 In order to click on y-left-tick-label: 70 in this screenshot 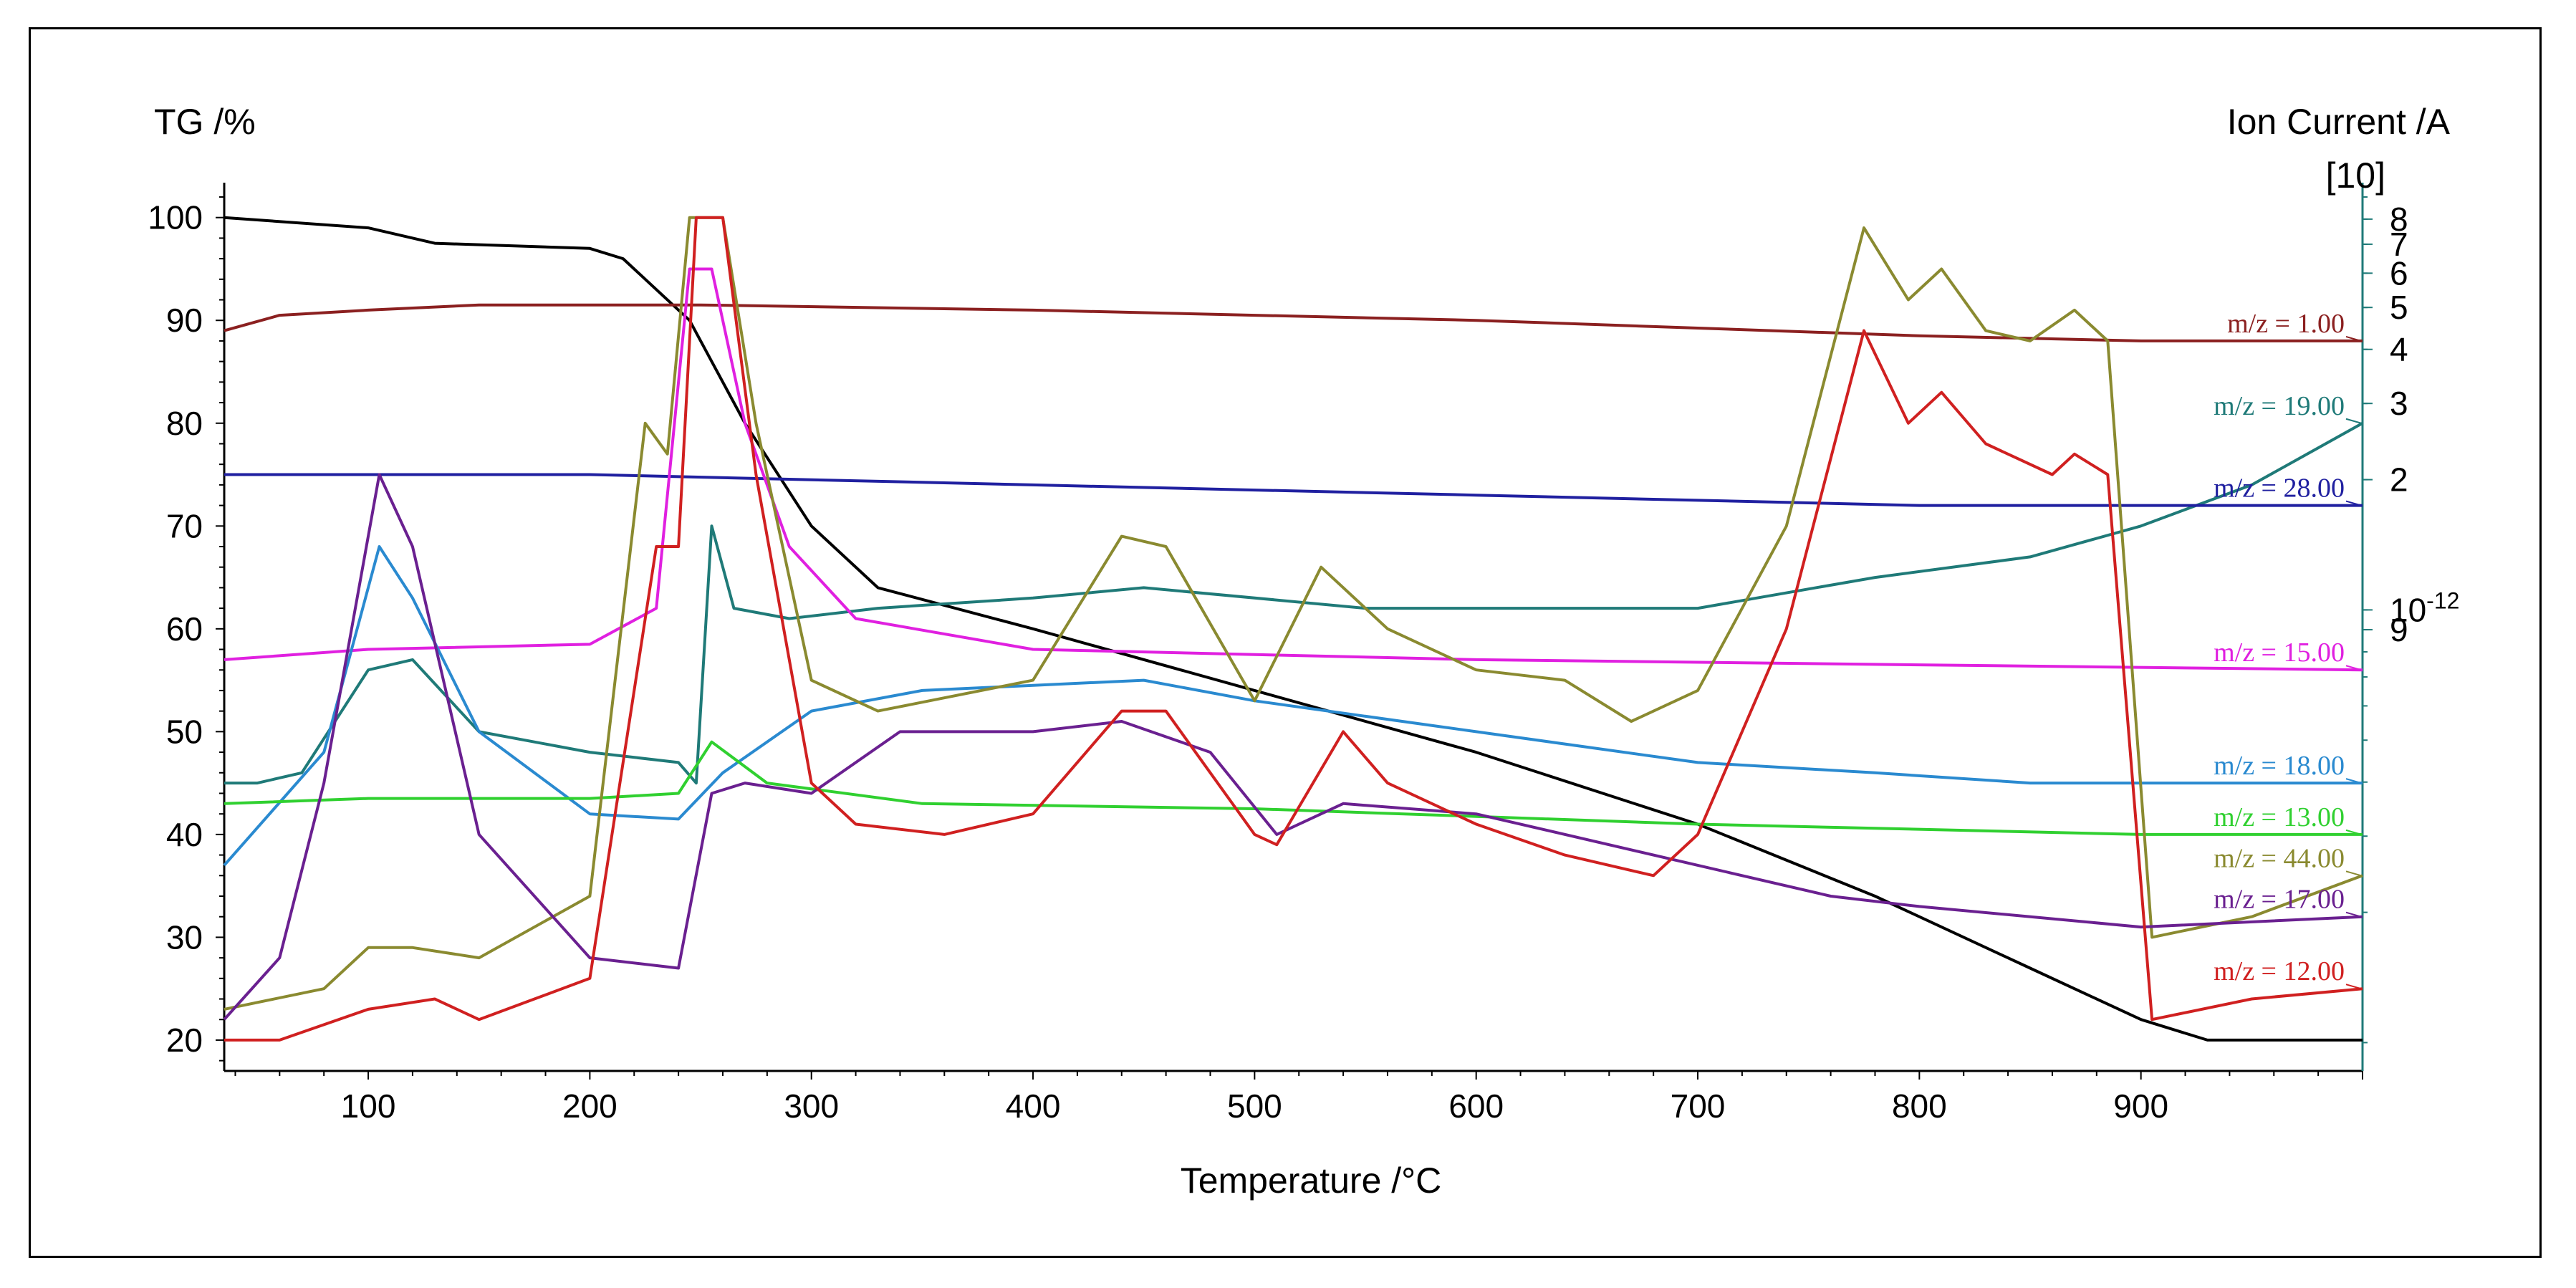, I will do `click(184, 525)`.